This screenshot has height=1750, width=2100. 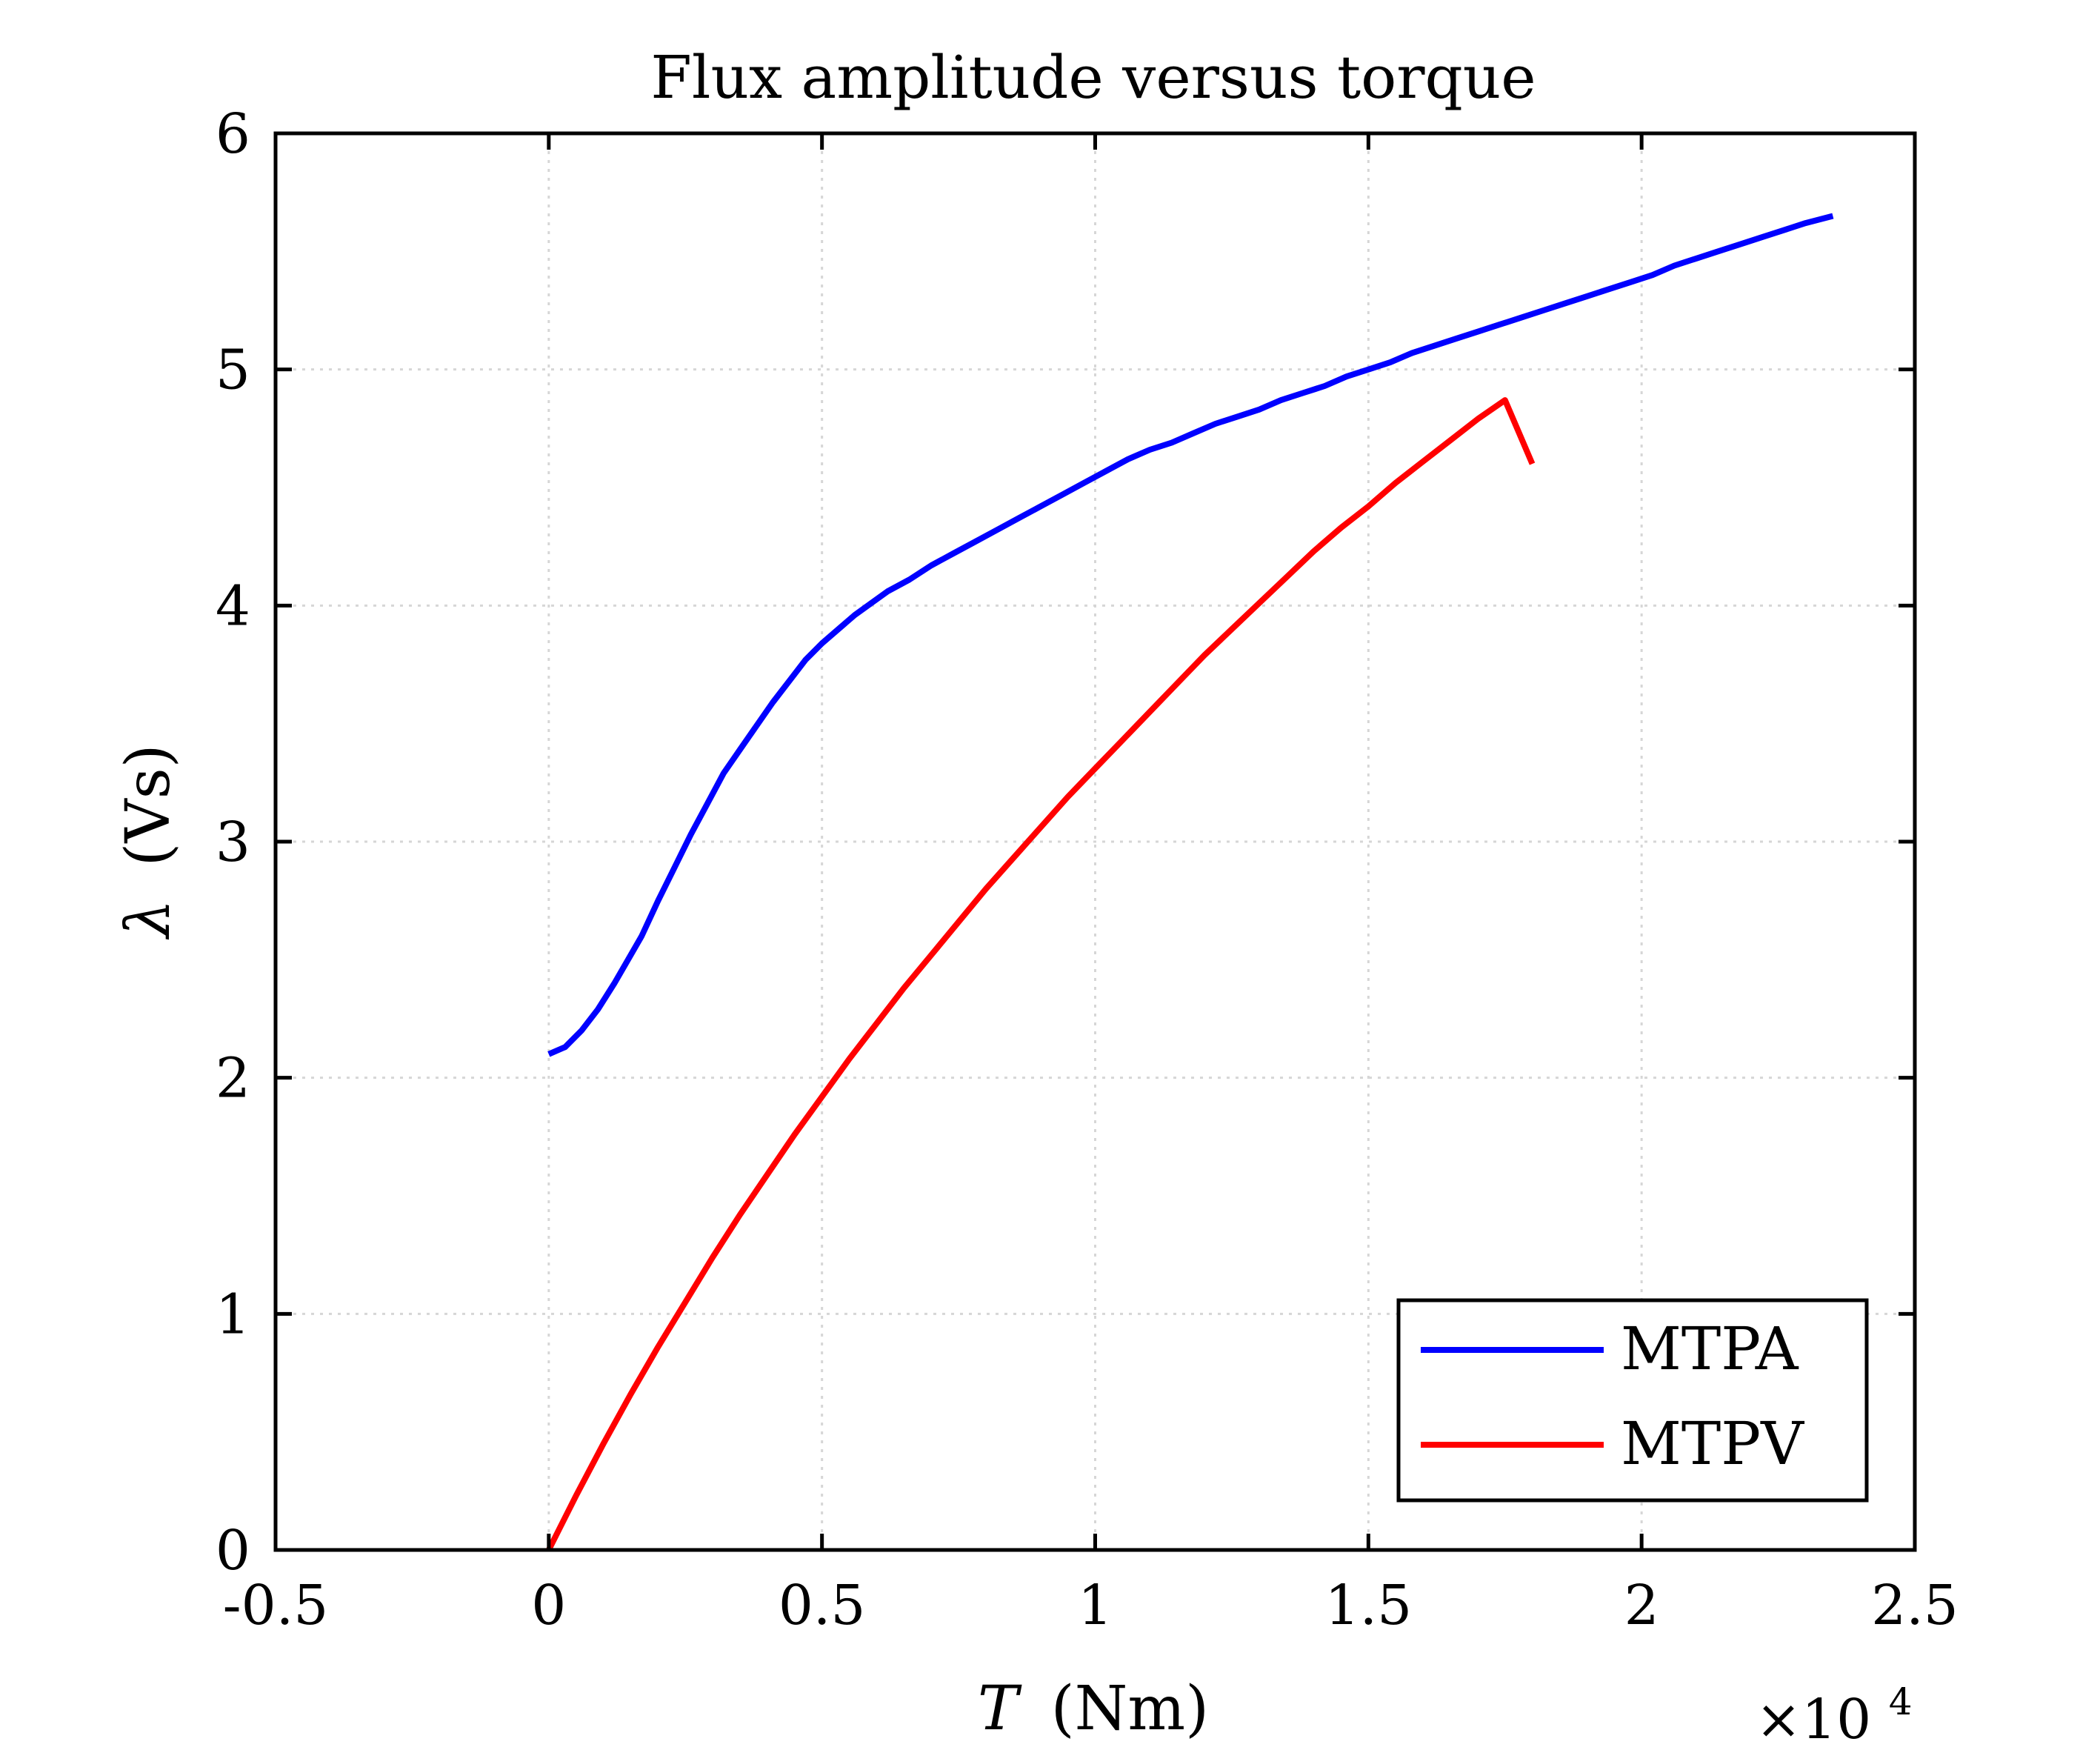 What do you see at coordinates (233, 1314) in the screenshot?
I see `y-tick-label: 1` at bounding box center [233, 1314].